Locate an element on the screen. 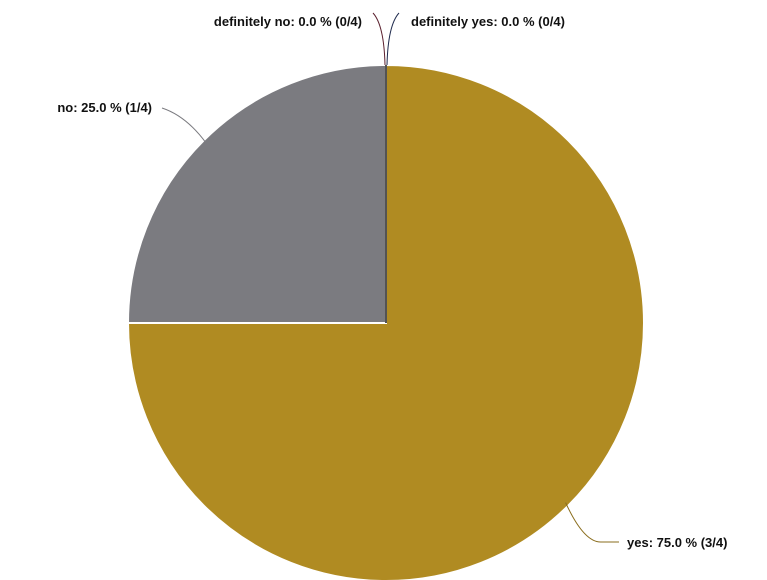 This screenshot has height=580, width=767. leader-line-definitely-no is located at coordinates (379, 39).